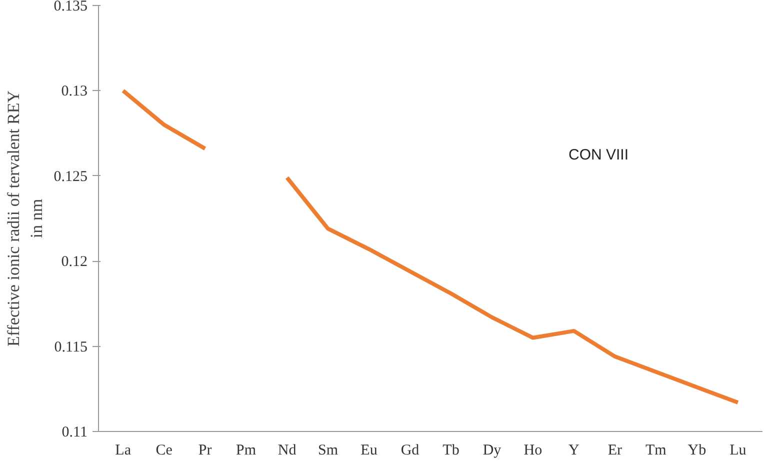 The width and height of the screenshot is (767, 461). Describe the element at coordinates (492, 450) in the screenshot. I see `x-tick-label: Dy` at that location.